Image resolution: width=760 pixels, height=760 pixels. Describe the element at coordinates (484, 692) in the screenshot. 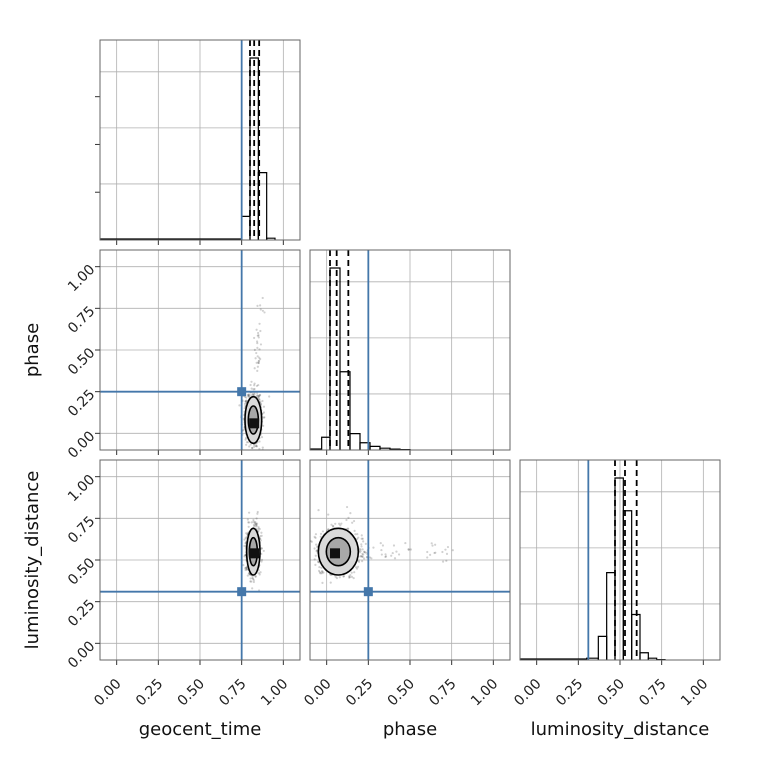

I see `x-tick-label: 1.00` at that location.